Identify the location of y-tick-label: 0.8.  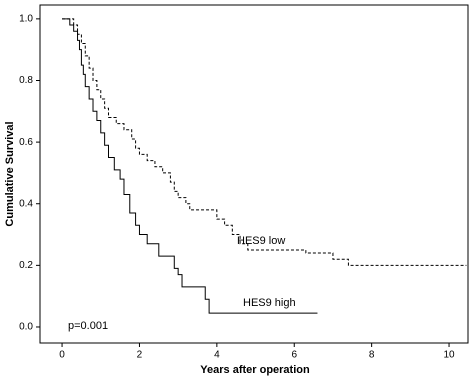
(26, 80).